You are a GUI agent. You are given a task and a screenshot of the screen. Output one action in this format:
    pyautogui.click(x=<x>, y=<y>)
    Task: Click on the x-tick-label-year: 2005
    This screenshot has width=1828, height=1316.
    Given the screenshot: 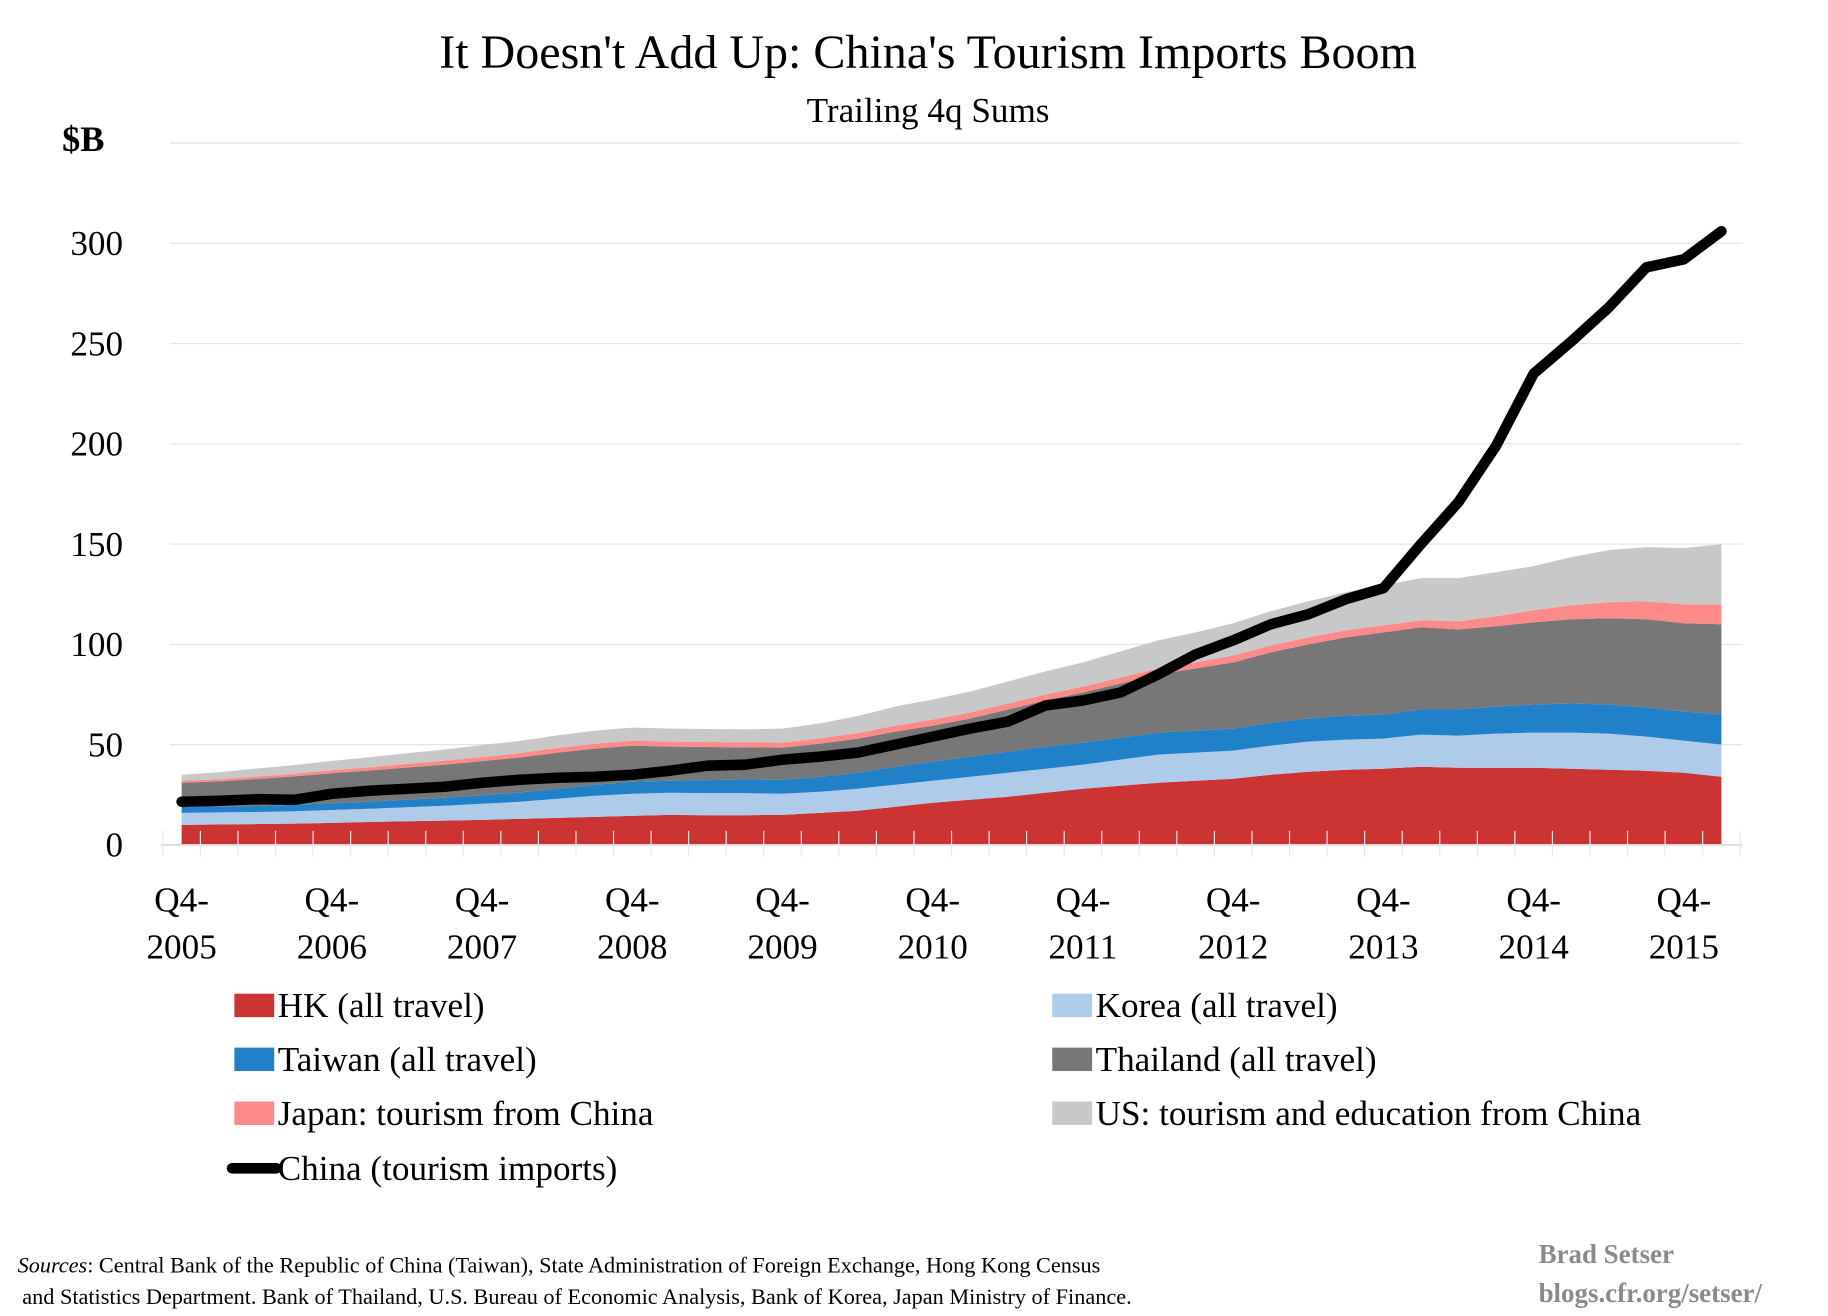 What is the action you would take?
    pyautogui.click(x=181, y=947)
    